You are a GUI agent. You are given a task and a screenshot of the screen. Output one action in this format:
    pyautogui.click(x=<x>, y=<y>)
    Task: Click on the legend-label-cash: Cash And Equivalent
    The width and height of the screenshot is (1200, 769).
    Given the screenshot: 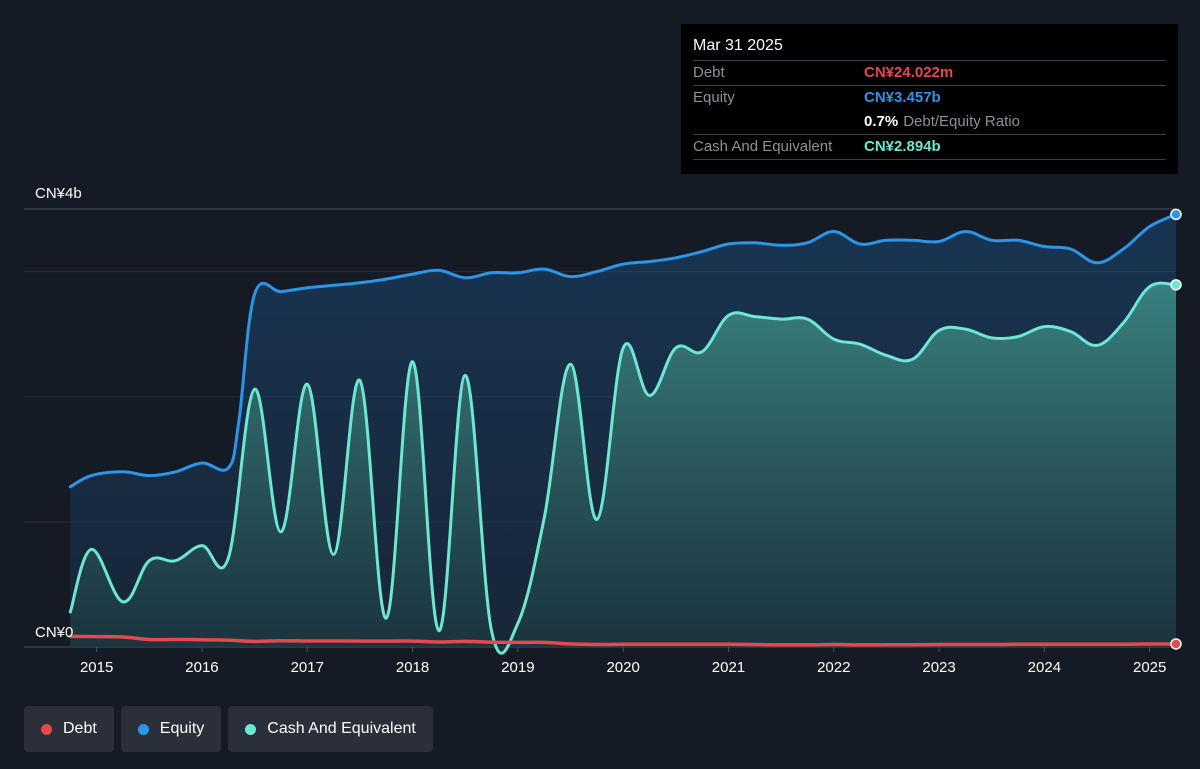 What is the action you would take?
    pyautogui.click(x=341, y=728)
    